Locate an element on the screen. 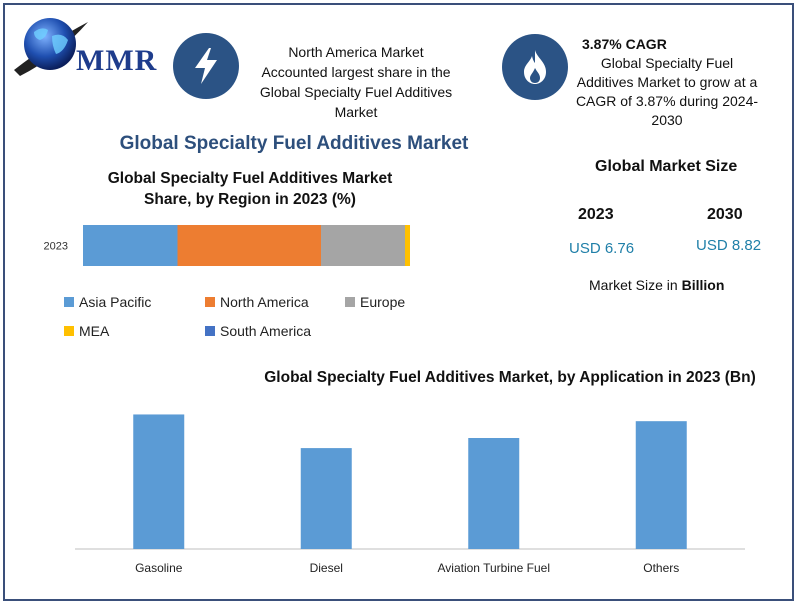 The height and width of the screenshot is (607, 800). flame-icon is located at coordinates (535, 67).